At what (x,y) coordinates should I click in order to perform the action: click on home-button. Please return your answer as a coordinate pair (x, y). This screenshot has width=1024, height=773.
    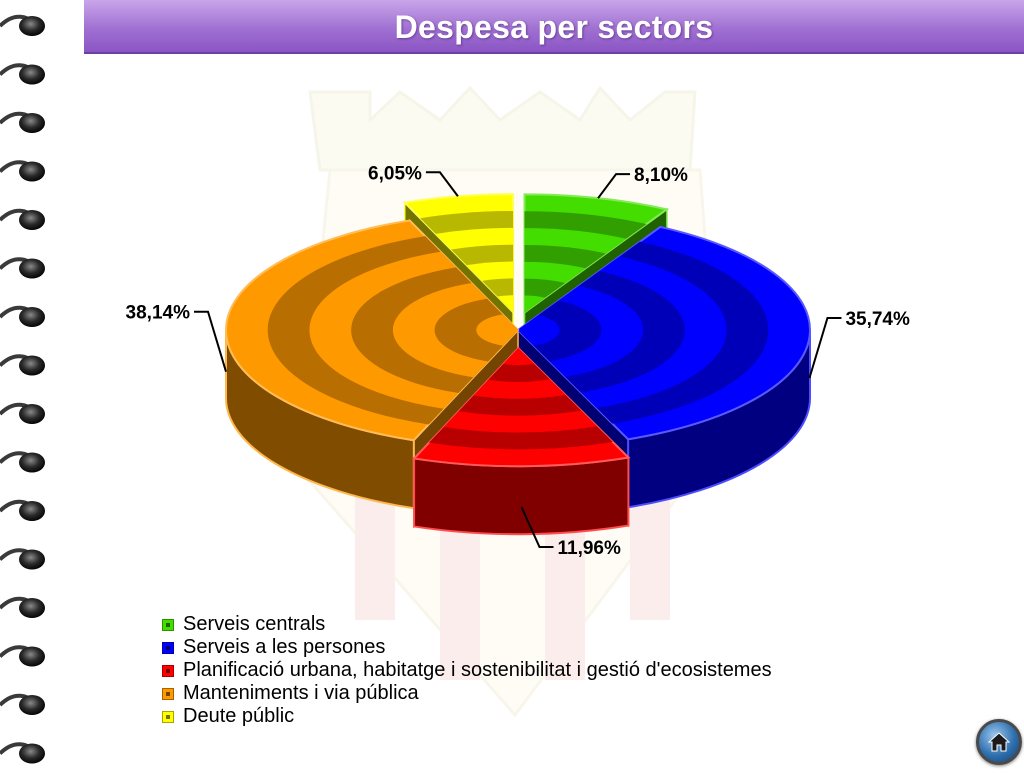
    Looking at the image, I should click on (999, 742).